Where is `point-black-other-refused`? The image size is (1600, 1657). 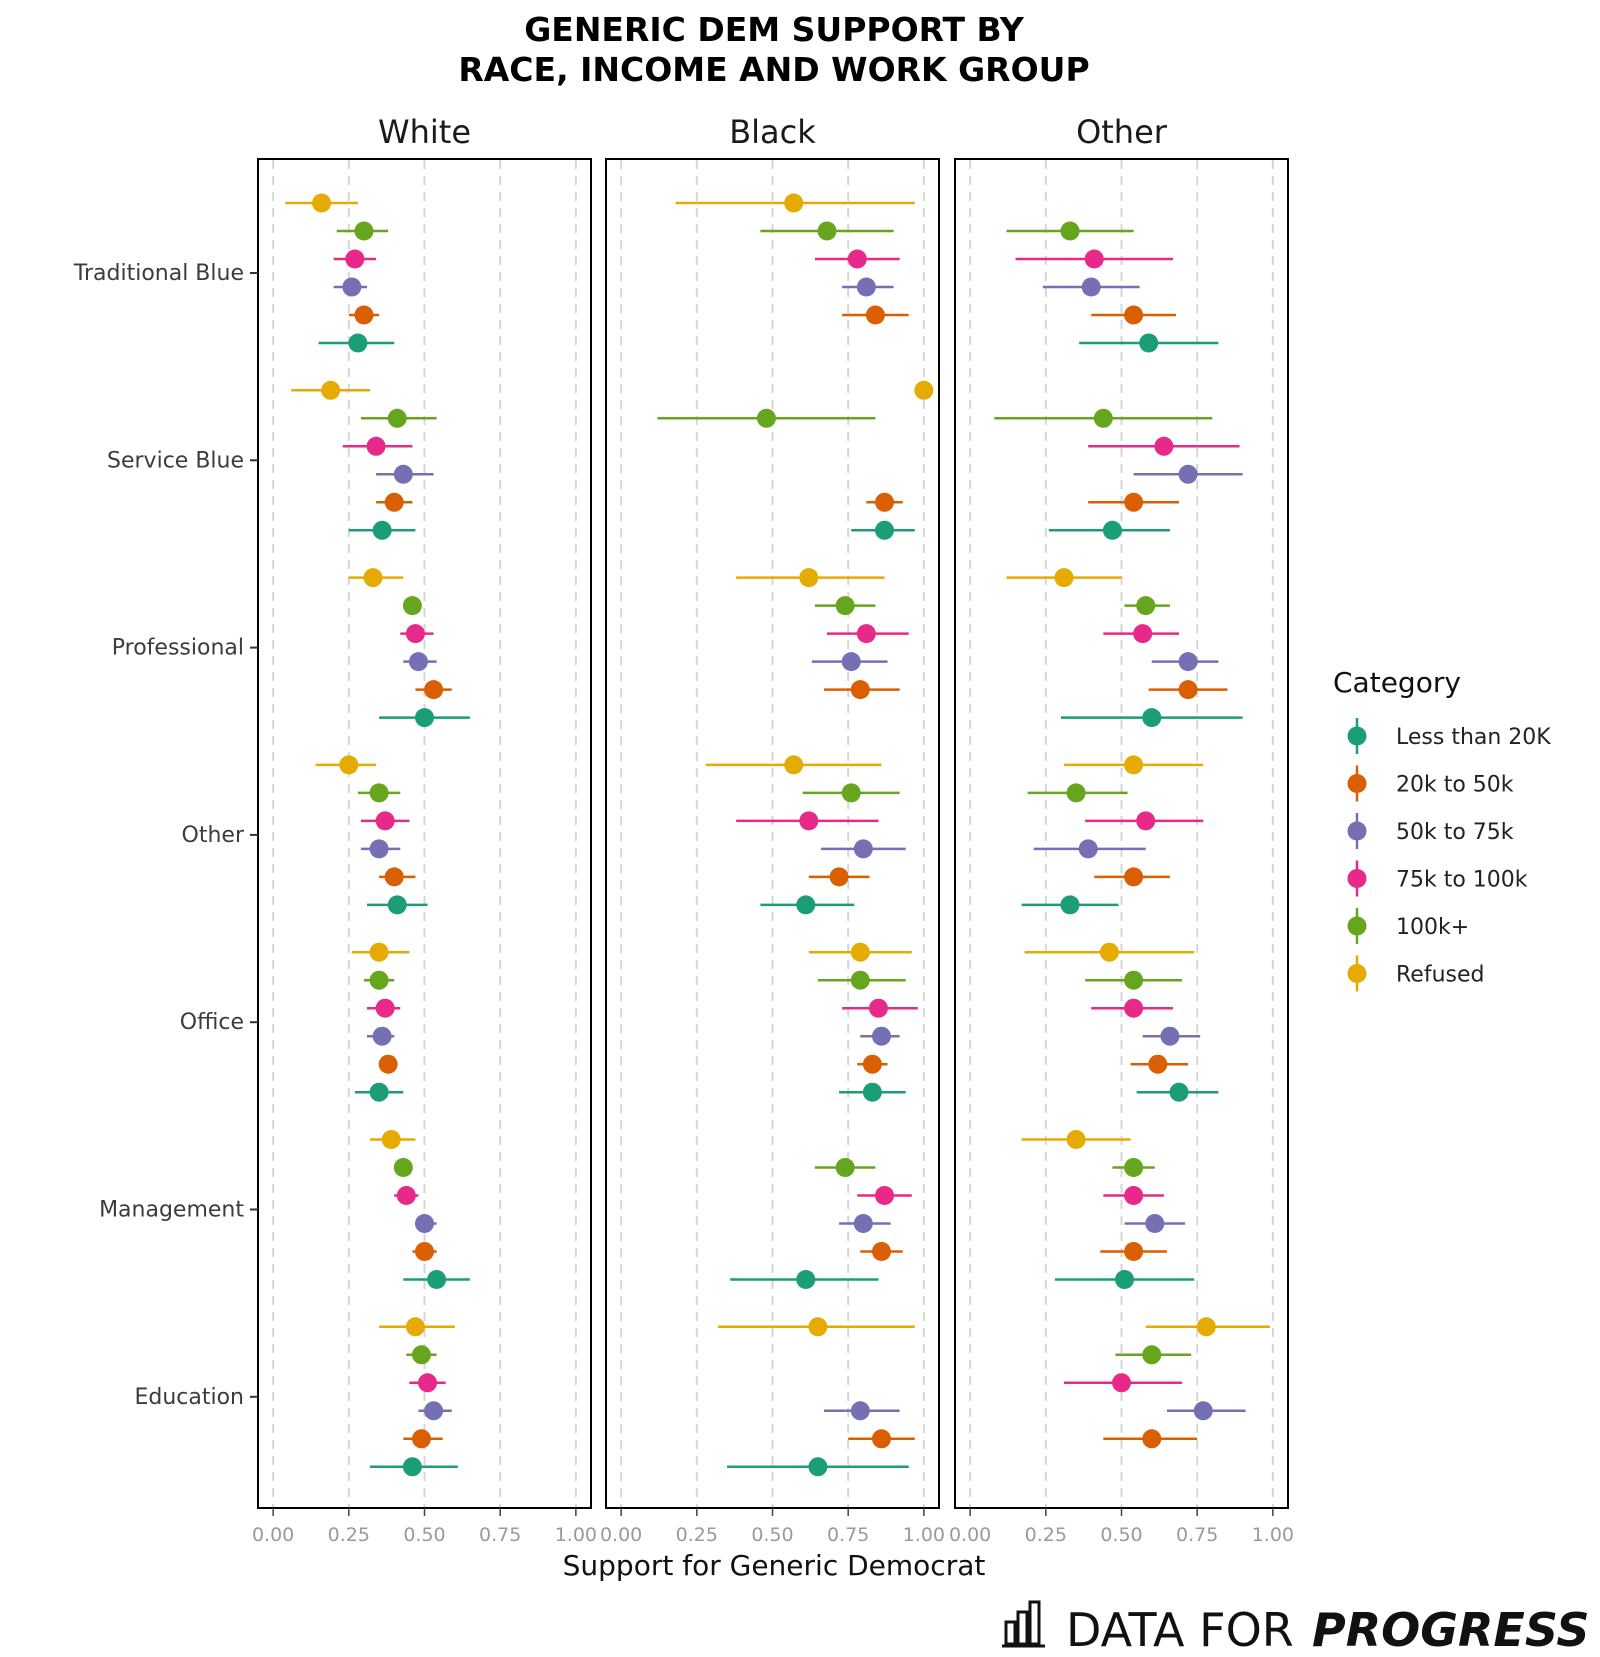
point-black-other-refused is located at coordinates (794, 765).